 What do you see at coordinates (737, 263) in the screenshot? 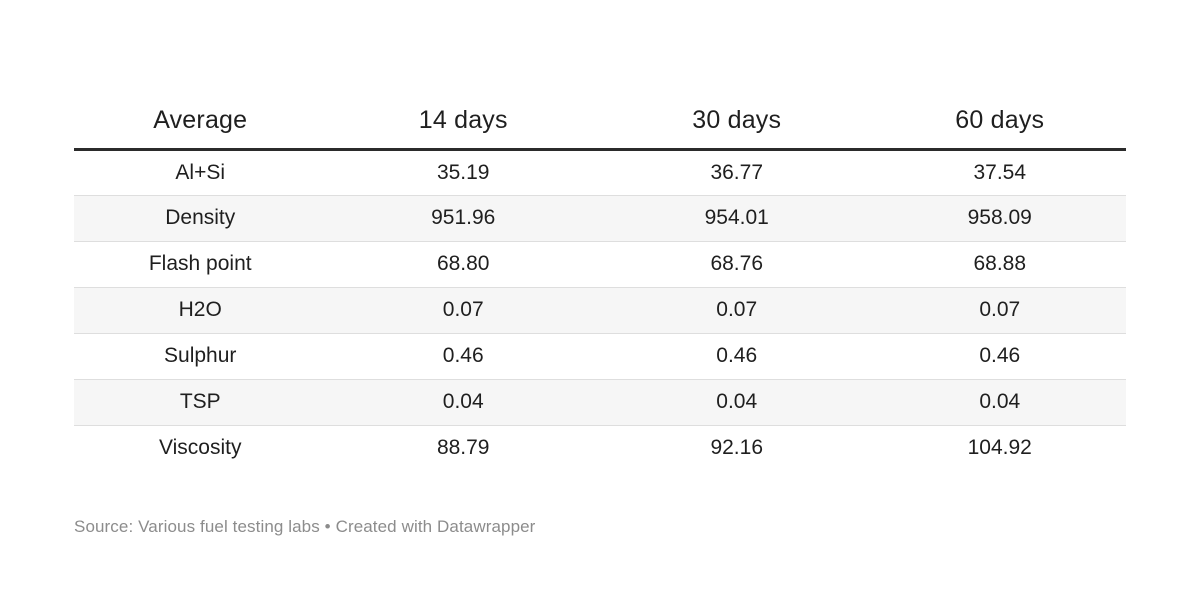
I see `cell-value: 68.76` at bounding box center [737, 263].